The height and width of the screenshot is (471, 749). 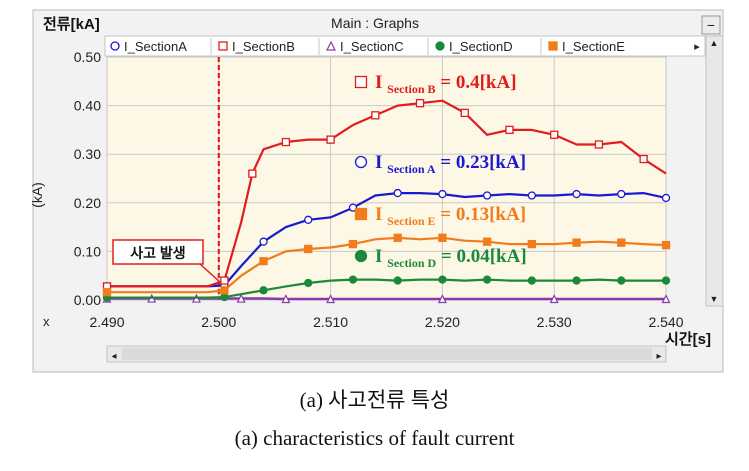 I want to click on y-tick-label: 0.10, so click(x=87, y=251).